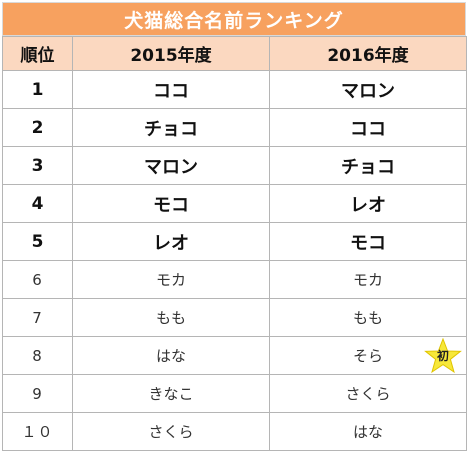 The height and width of the screenshot is (460, 469). Describe the element at coordinates (37, 431) in the screenshot. I see `rank-cell: １０` at that location.